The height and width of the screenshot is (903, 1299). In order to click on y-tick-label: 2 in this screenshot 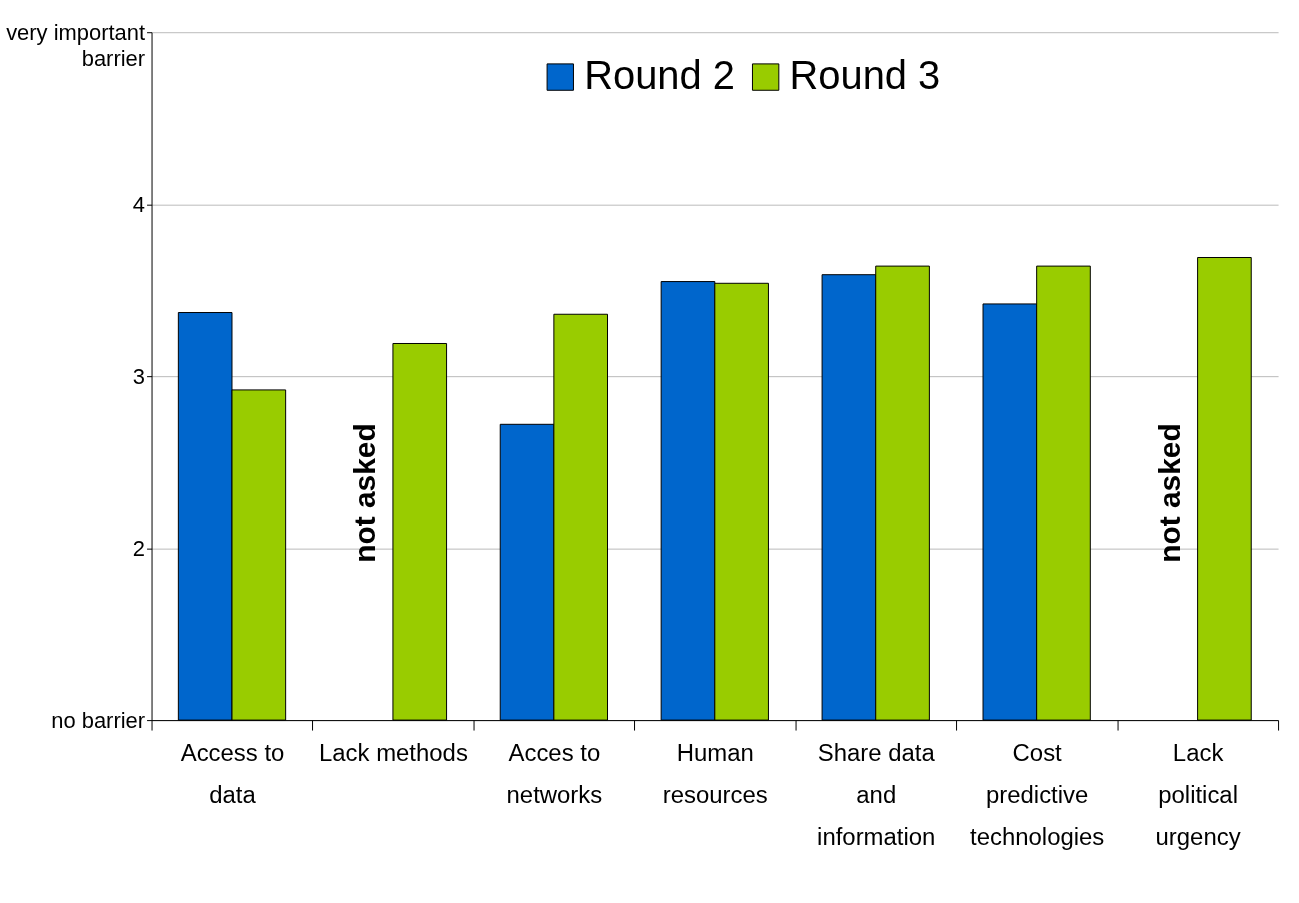, I will do `click(139, 548)`.